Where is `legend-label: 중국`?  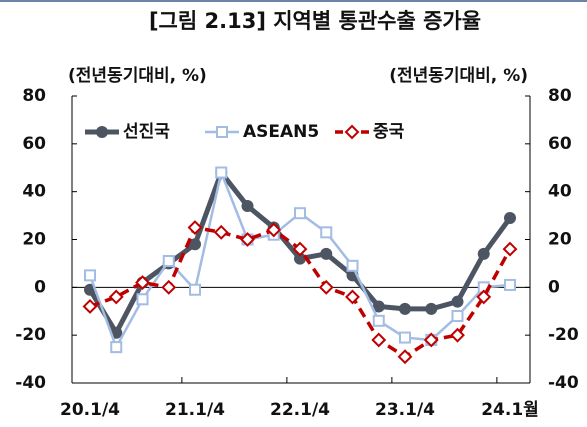 legend-label: 중국 is located at coordinates (389, 132).